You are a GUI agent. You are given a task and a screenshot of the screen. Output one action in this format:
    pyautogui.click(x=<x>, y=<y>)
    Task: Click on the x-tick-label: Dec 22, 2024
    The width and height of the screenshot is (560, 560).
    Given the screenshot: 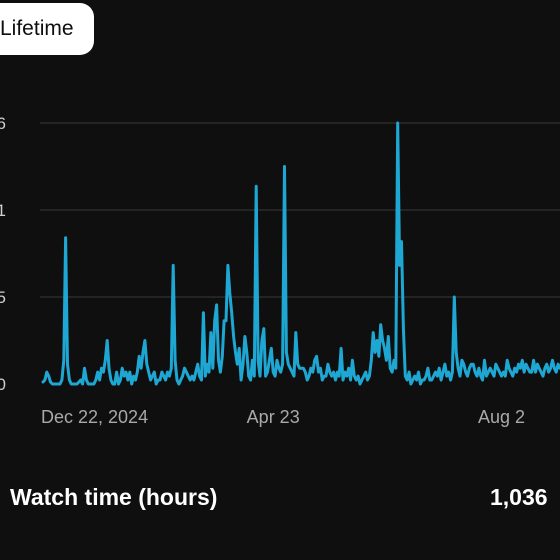 What is the action you would take?
    pyautogui.click(x=94, y=417)
    